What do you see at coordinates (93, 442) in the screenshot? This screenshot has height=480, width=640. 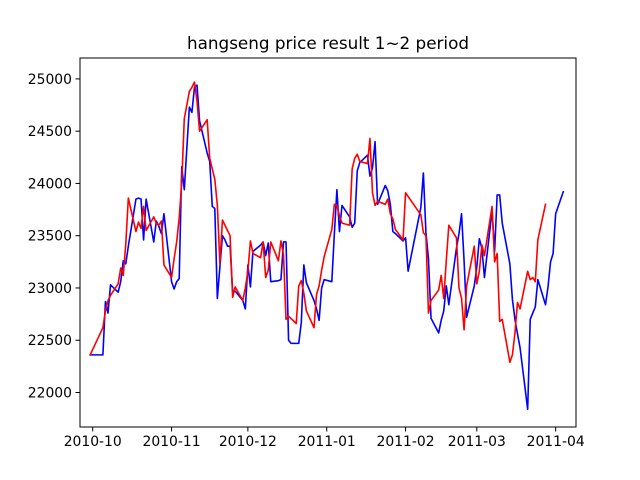 I see `x-tick-label: 2010-10` at bounding box center [93, 442].